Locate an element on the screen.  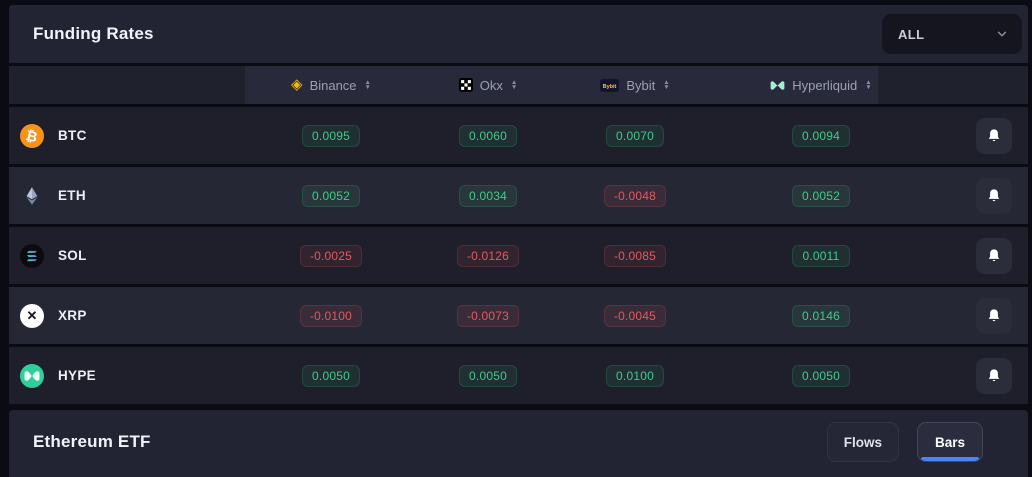
rate-badge: 0.0060 is located at coordinates (488, 135).